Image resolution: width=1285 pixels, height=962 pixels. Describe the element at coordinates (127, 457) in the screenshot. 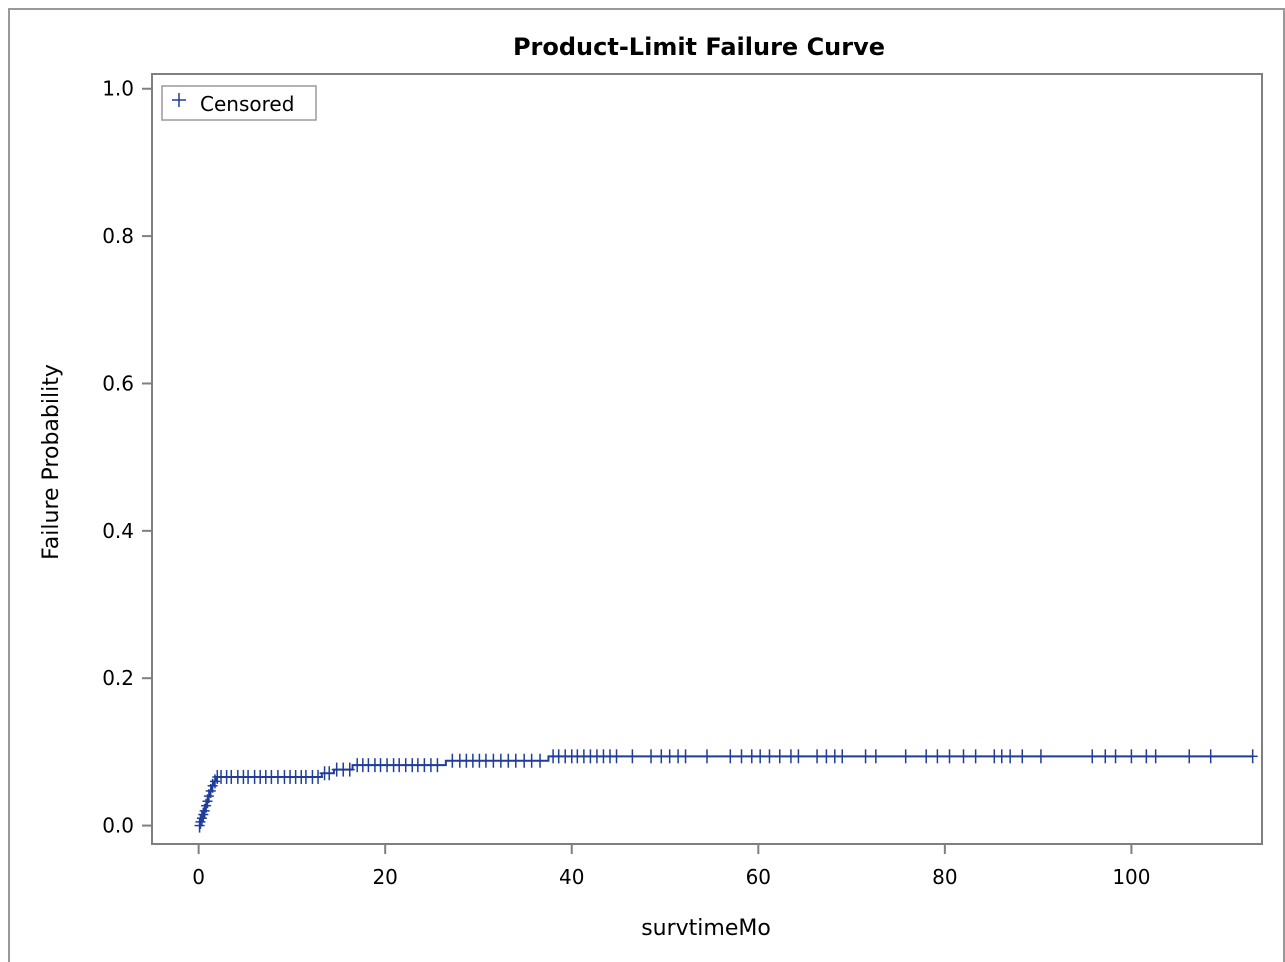

I see `y-axis: 0.0 0.2 0.4 0.6 0.8 1.0` at that location.